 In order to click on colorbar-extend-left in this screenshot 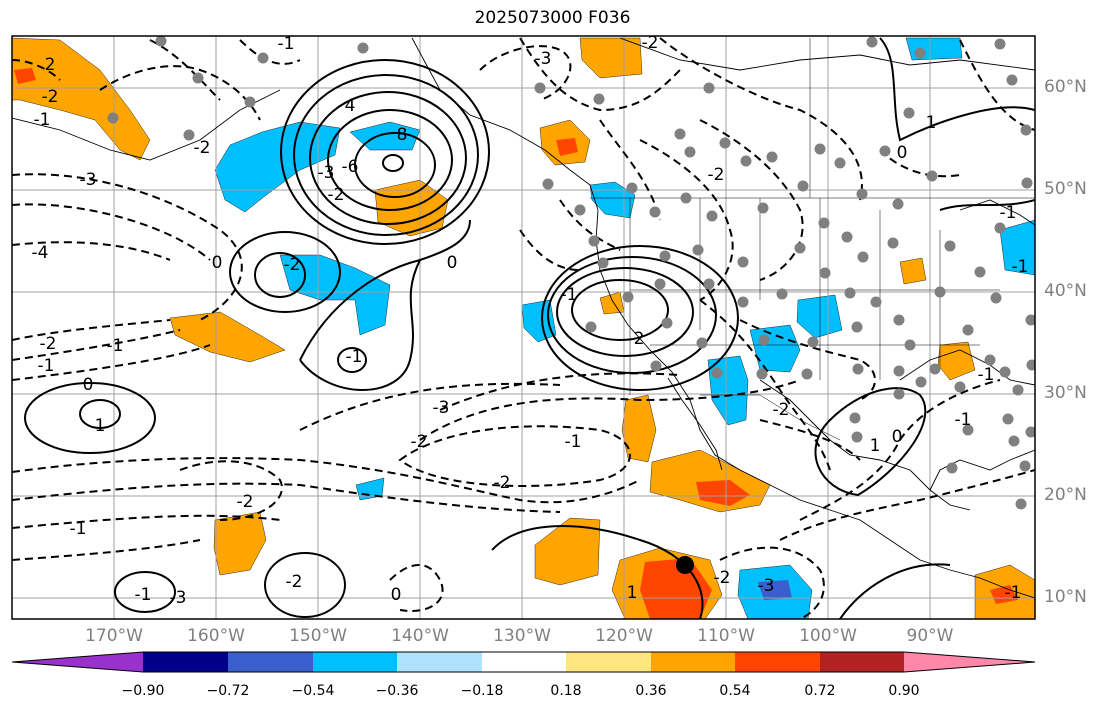, I will do `click(77, 662)`.